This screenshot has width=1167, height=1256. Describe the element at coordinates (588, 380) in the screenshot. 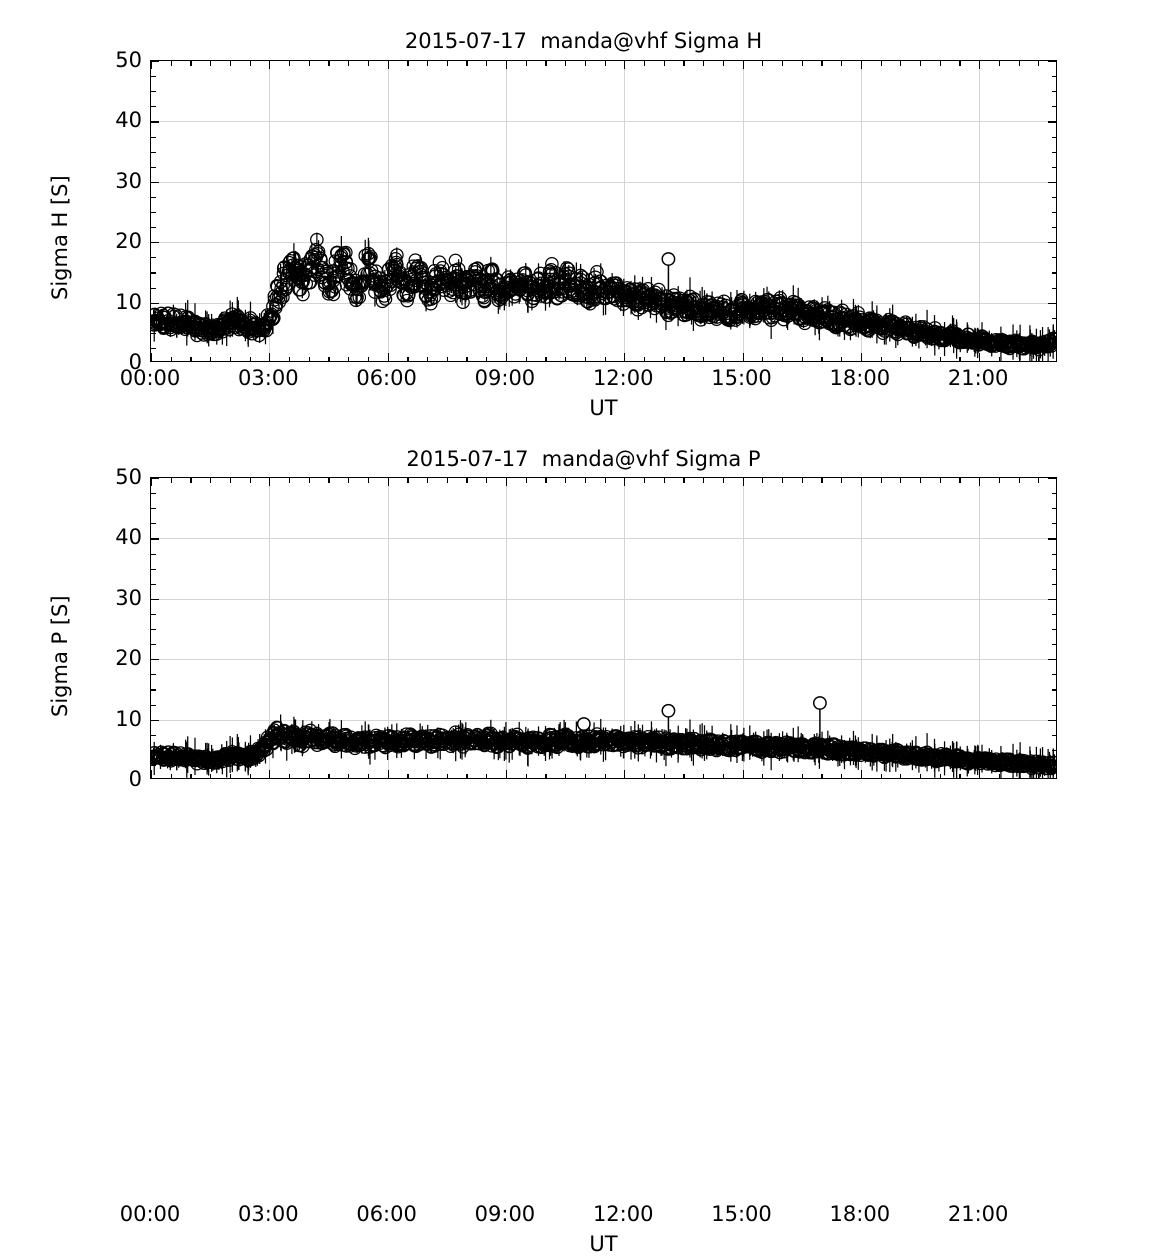

I see `x-axis-ticks-sigma-h: 00:00 03:00 06:00 09:00 12:00 15:00 18:00 21:00` at that location.